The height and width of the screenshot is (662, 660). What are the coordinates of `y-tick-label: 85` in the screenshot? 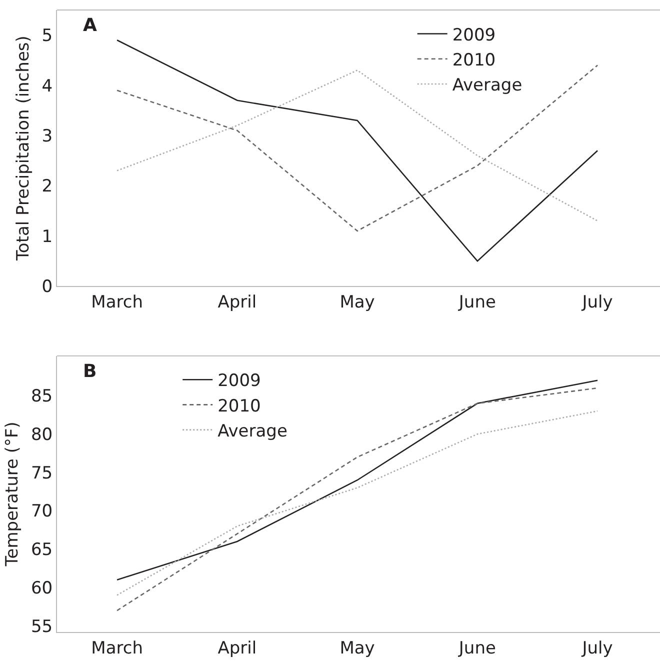 It's located at (41, 396).